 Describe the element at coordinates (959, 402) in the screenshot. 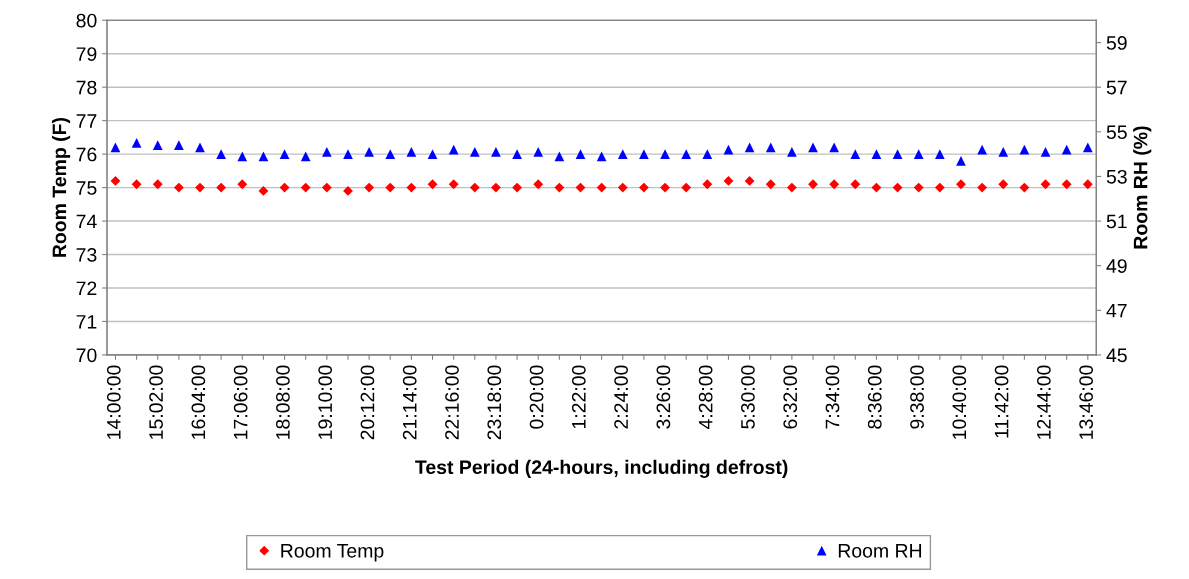

I see `x-tick-label: 10:40:00` at that location.